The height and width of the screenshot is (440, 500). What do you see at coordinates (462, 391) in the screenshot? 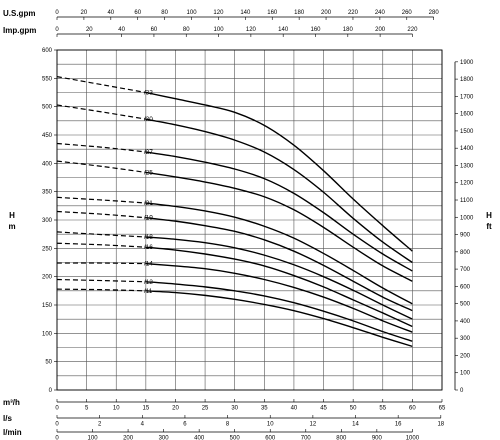
I see `tick-label-y-ft: 0` at bounding box center [462, 391].